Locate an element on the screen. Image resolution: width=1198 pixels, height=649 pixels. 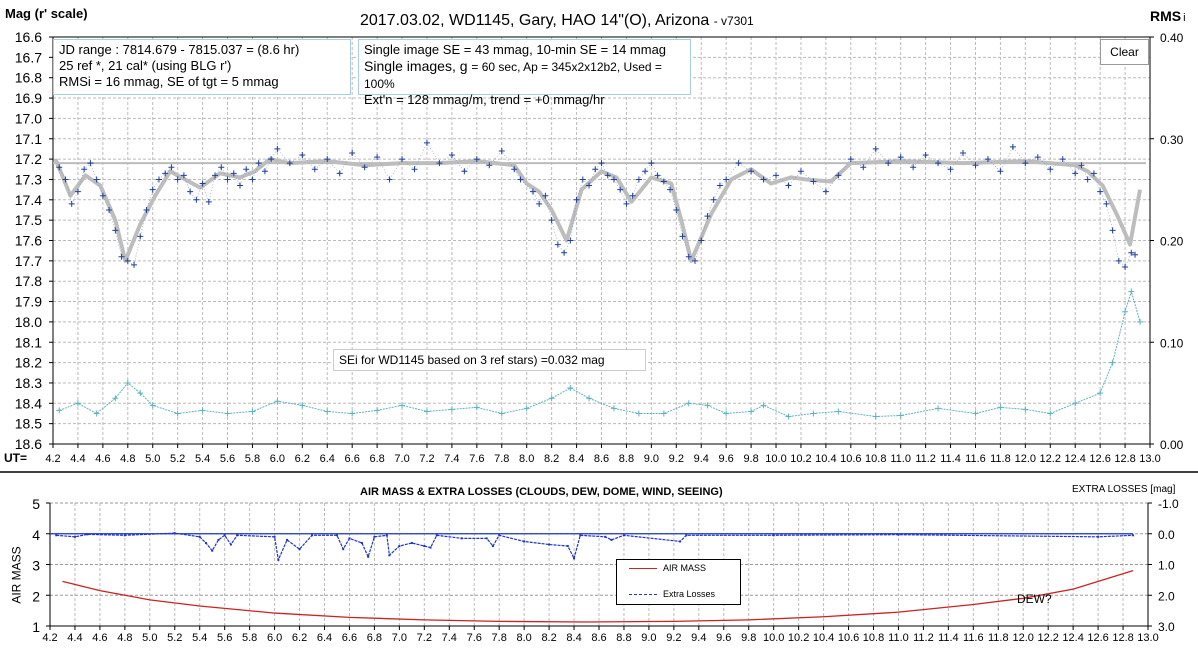
lower-x-tick-label: 12.2 is located at coordinates (1047, 638).